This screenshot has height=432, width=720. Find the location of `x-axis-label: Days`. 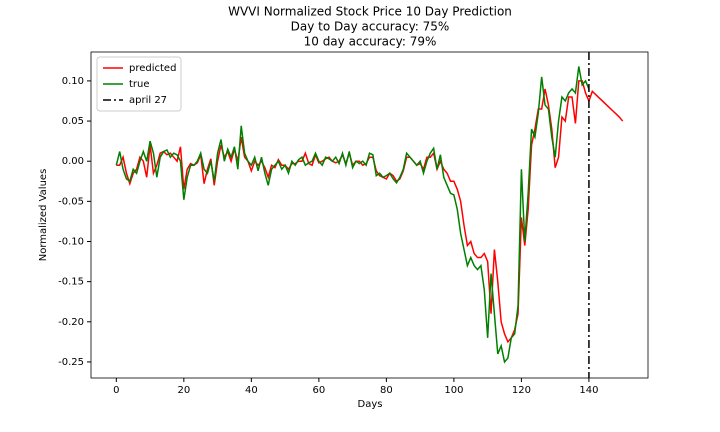

x-axis-label: Days is located at coordinates (370, 404).